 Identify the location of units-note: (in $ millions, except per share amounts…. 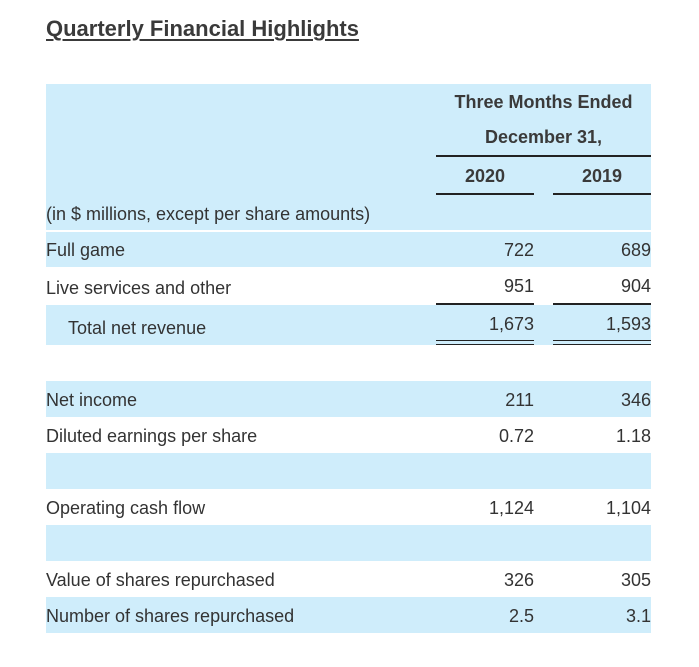
(208, 214).